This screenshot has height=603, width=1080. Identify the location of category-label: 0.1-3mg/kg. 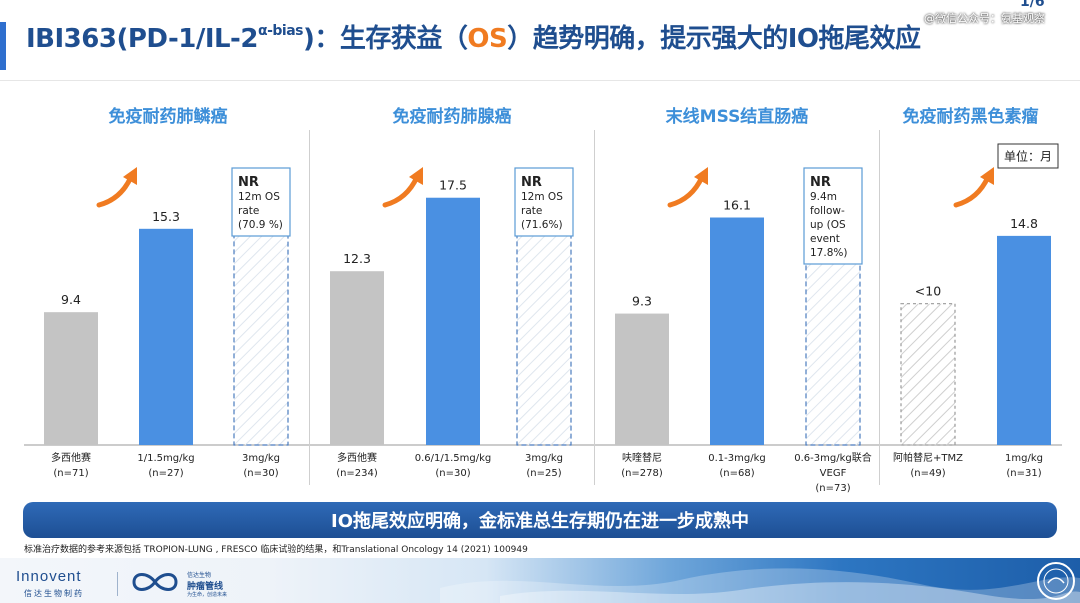
(736, 458).